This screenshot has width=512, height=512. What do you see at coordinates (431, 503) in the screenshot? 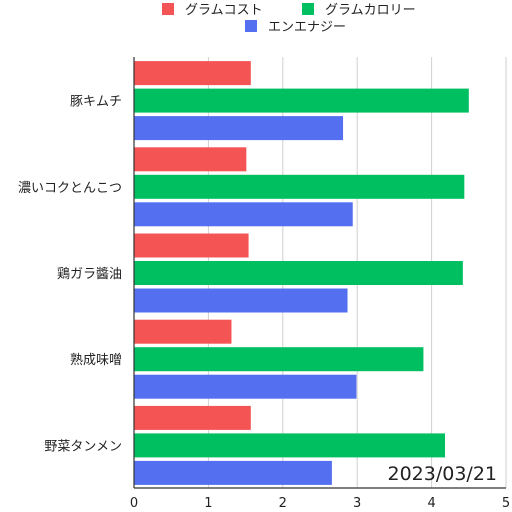
I see `x-tick-label-4: 4` at bounding box center [431, 503].